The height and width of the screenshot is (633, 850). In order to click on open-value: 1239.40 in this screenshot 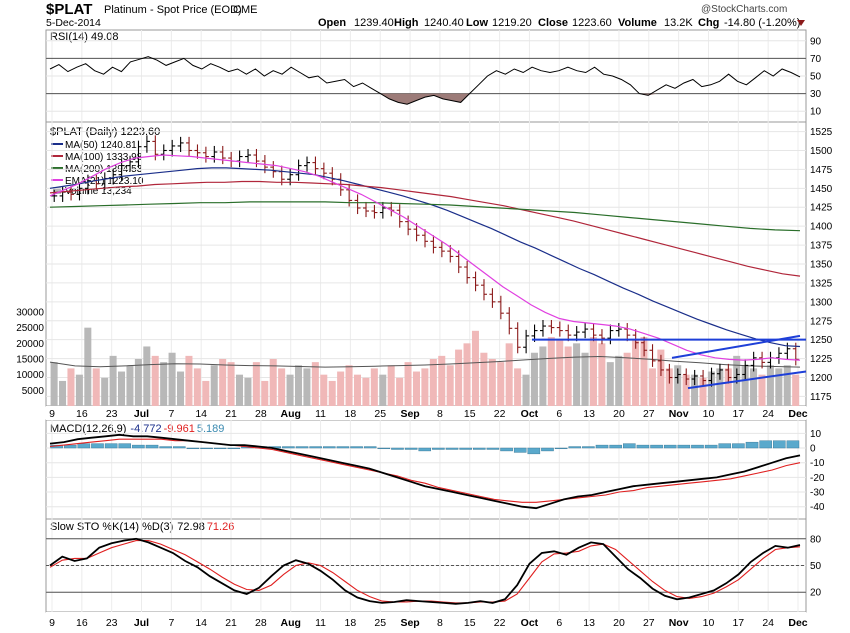, I will do `click(374, 23)`.